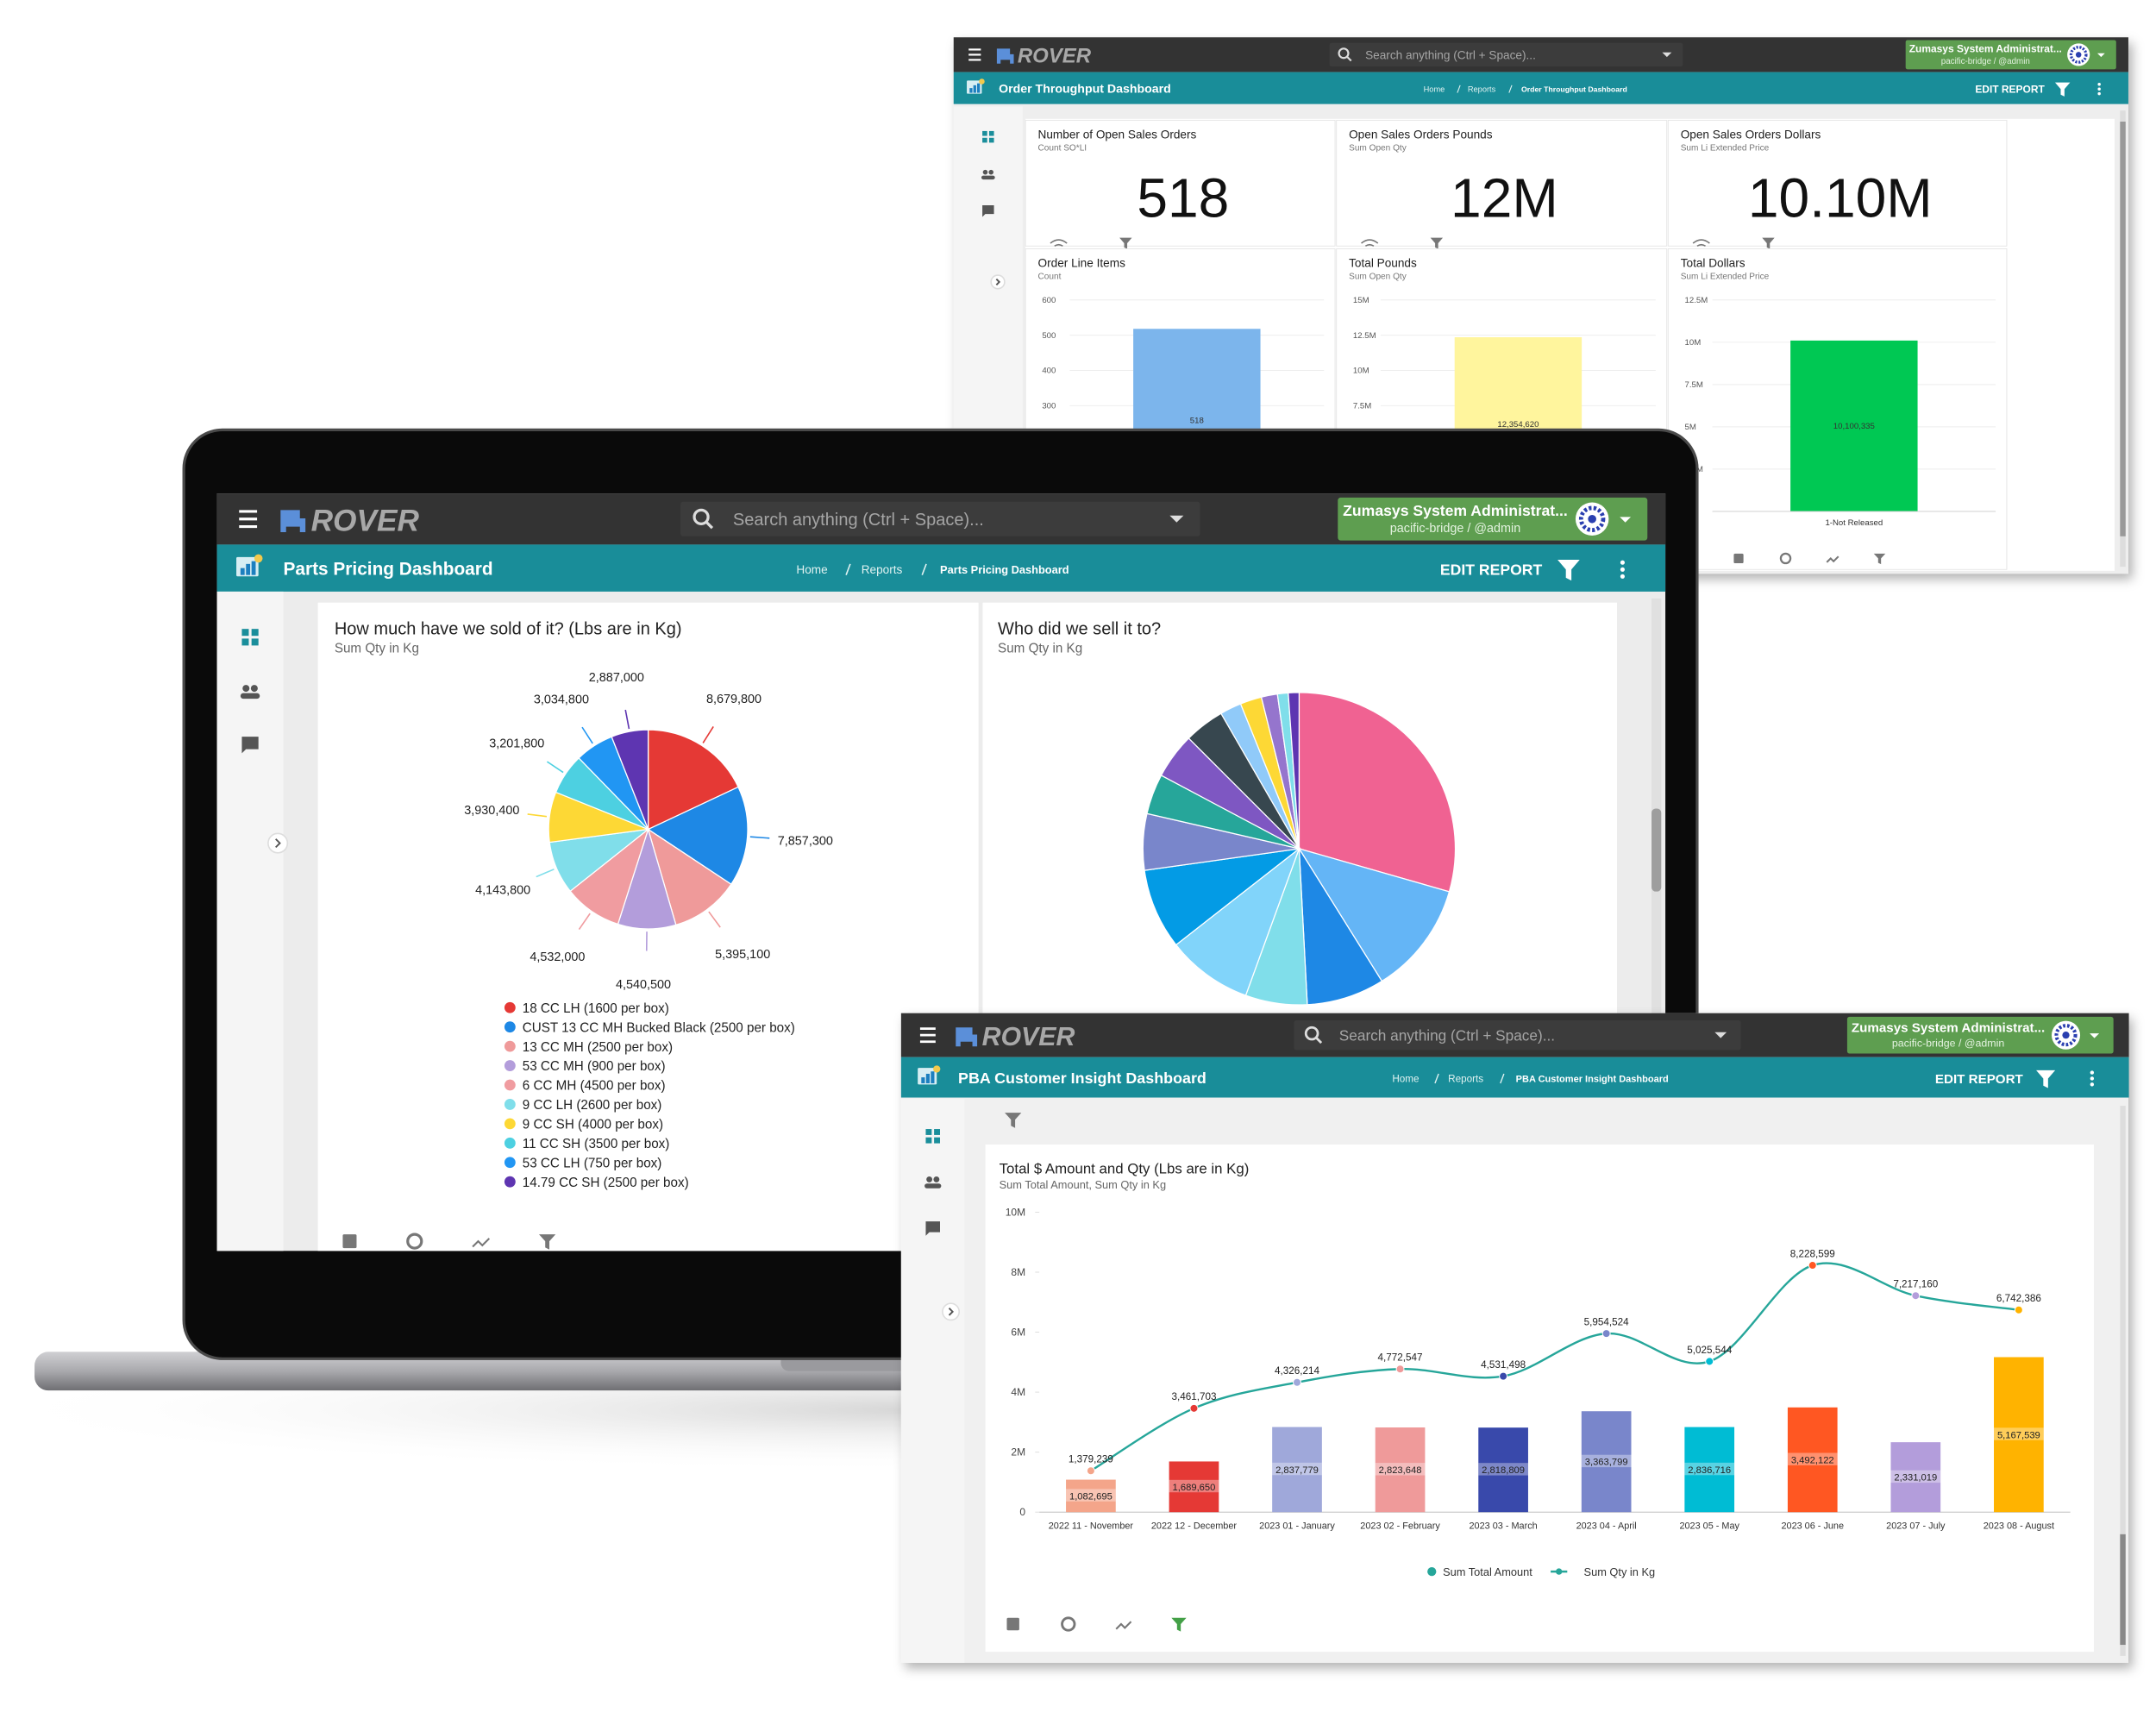  What do you see at coordinates (1062, 149) in the screenshot?
I see `kpi-subtitle: Count SO*LI` at bounding box center [1062, 149].